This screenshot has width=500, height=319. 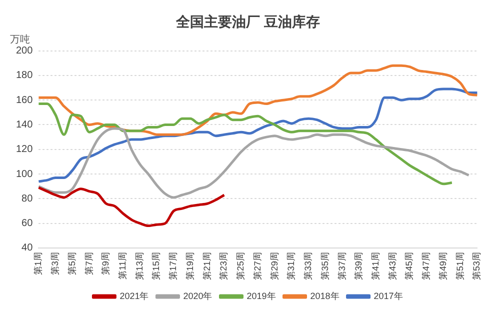 What do you see at coordinates (341, 266) in the screenshot?
I see `x-tick-label: 第37周` at bounding box center [341, 266].